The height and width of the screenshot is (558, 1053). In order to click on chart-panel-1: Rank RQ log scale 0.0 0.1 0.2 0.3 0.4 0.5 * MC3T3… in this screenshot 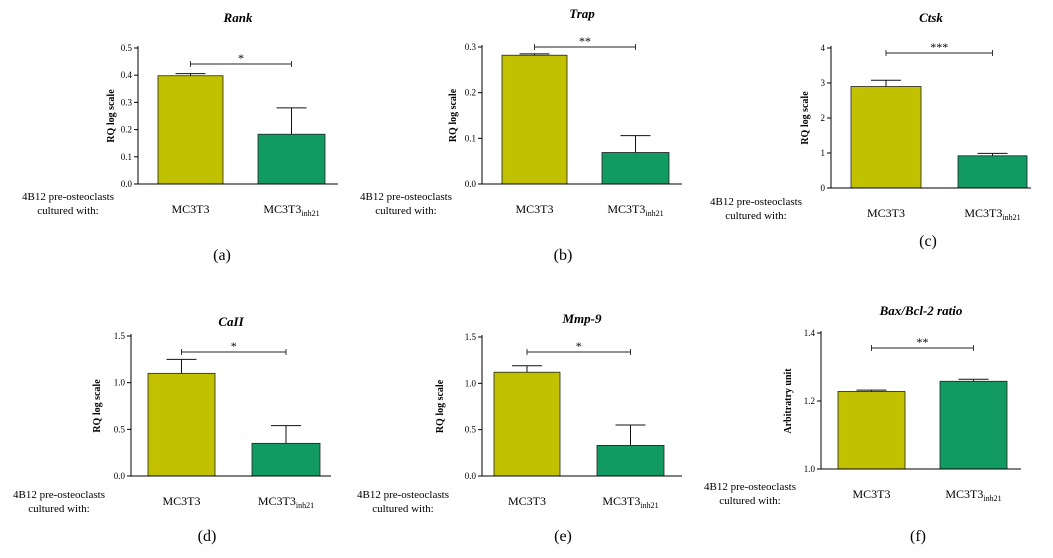, I will do `click(180, 137)`.